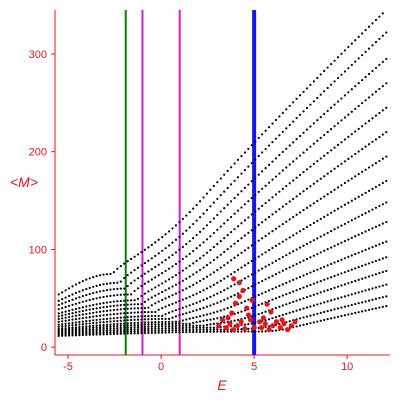 This screenshot has height=400, width=400. What do you see at coordinates (161, 367) in the screenshot?
I see `x-tick-label: 0` at bounding box center [161, 367].